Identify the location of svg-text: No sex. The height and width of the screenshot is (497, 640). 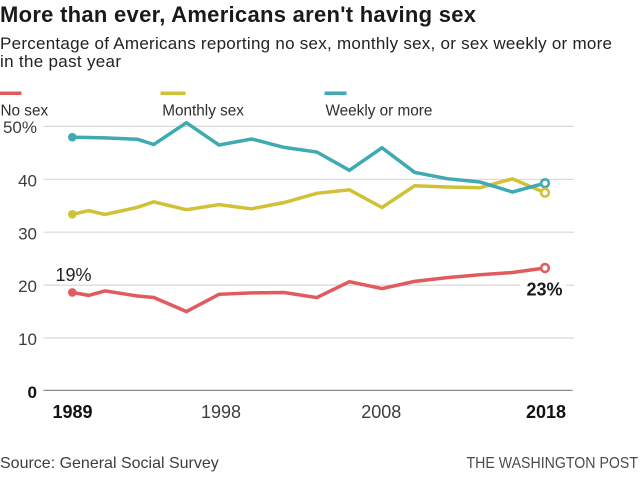
(25, 110).